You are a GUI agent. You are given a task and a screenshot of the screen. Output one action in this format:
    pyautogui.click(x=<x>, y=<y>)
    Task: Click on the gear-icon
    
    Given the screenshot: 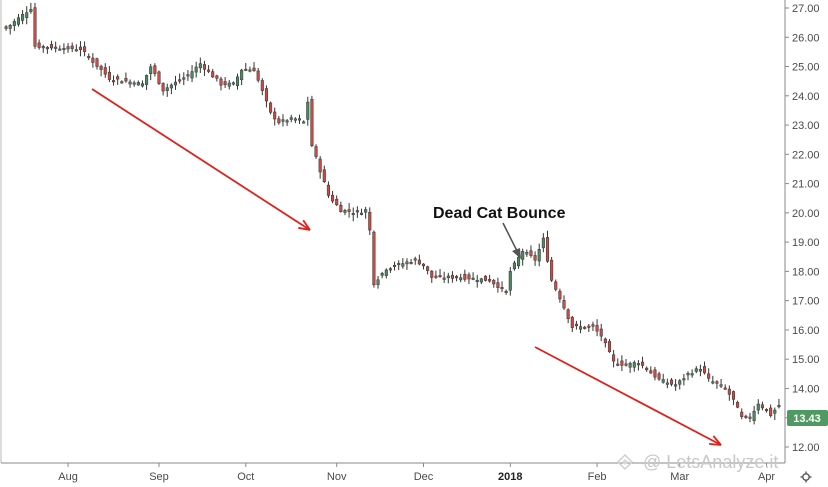 What is the action you would take?
    pyautogui.click(x=806, y=477)
    